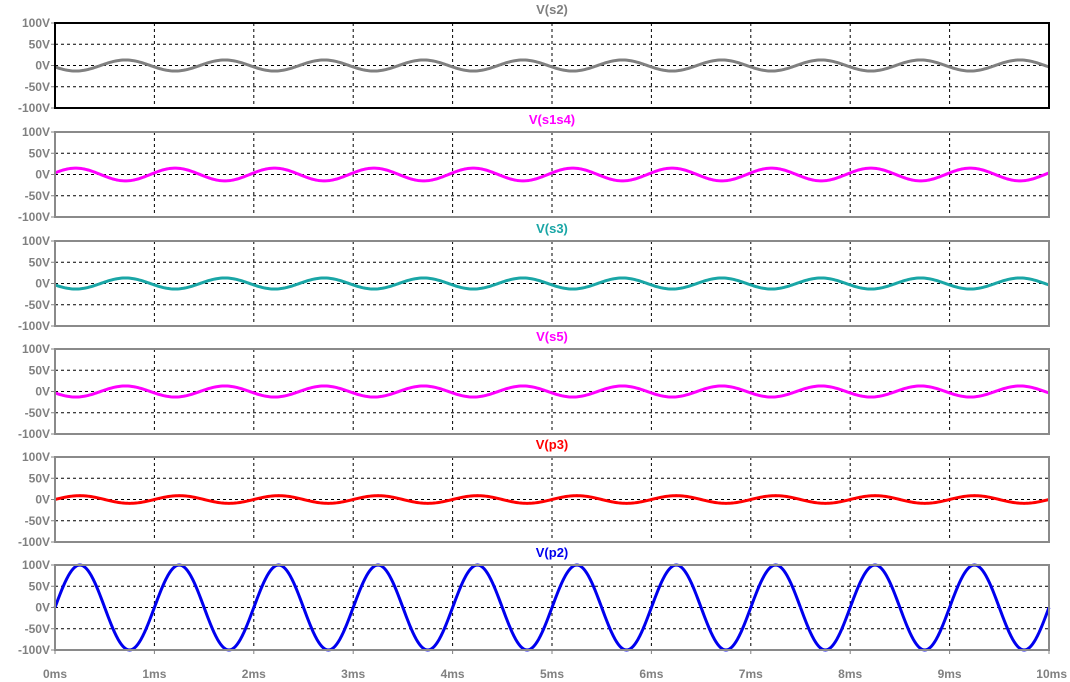 This screenshot has height=682, width=1070. Describe the element at coordinates (651, 674) in the screenshot. I see `x-tick-label: 6ms` at that location.